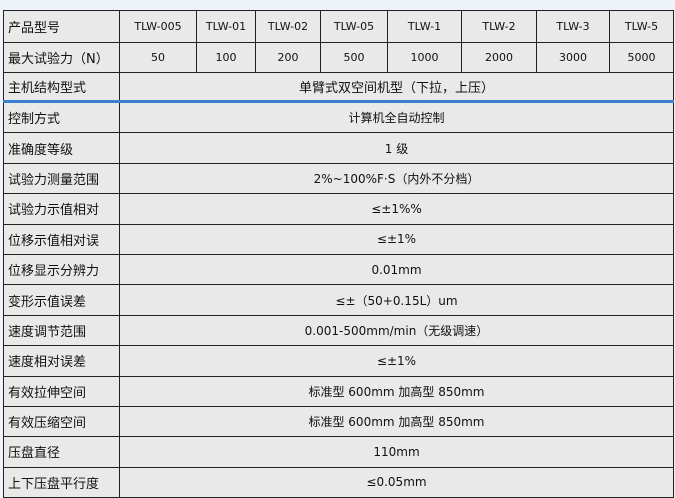  I want to click on force-cell: 500, so click(354, 57).